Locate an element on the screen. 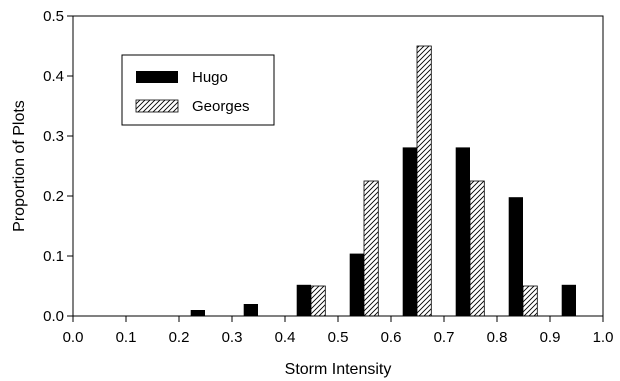 Image resolution: width=620 pixels, height=381 pixels. x-tick-label: 0.7 is located at coordinates (444, 337).